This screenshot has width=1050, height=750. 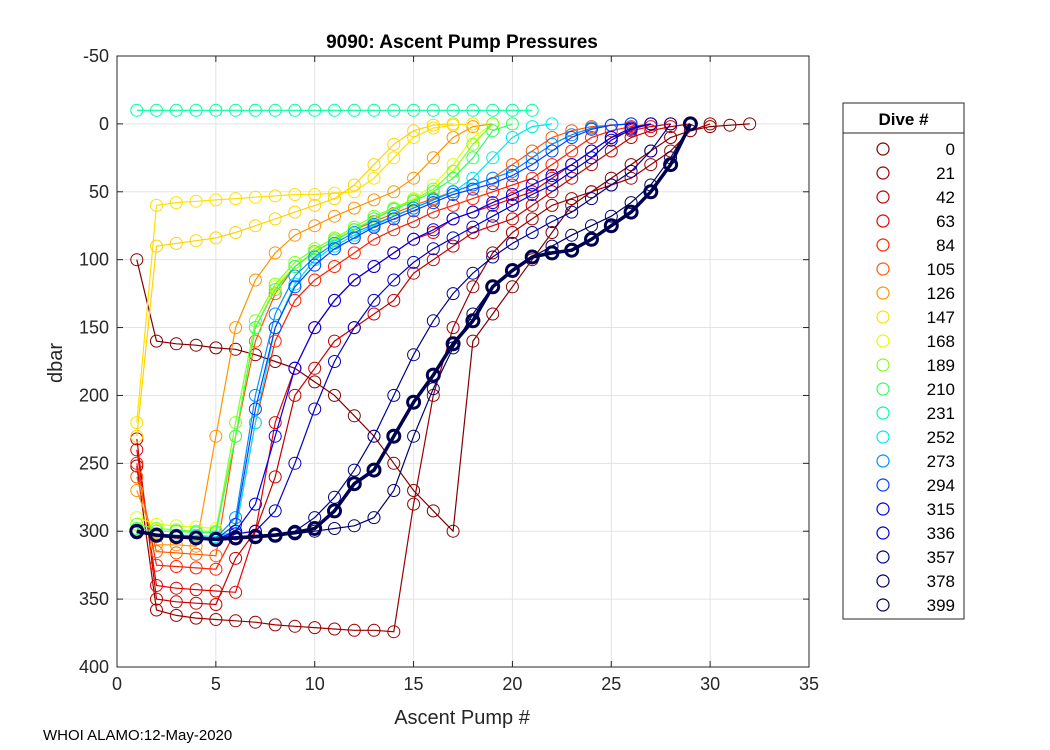 What do you see at coordinates (94, 328) in the screenshot?
I see `y-tick-label: 150` at bounding box center [94, 328].